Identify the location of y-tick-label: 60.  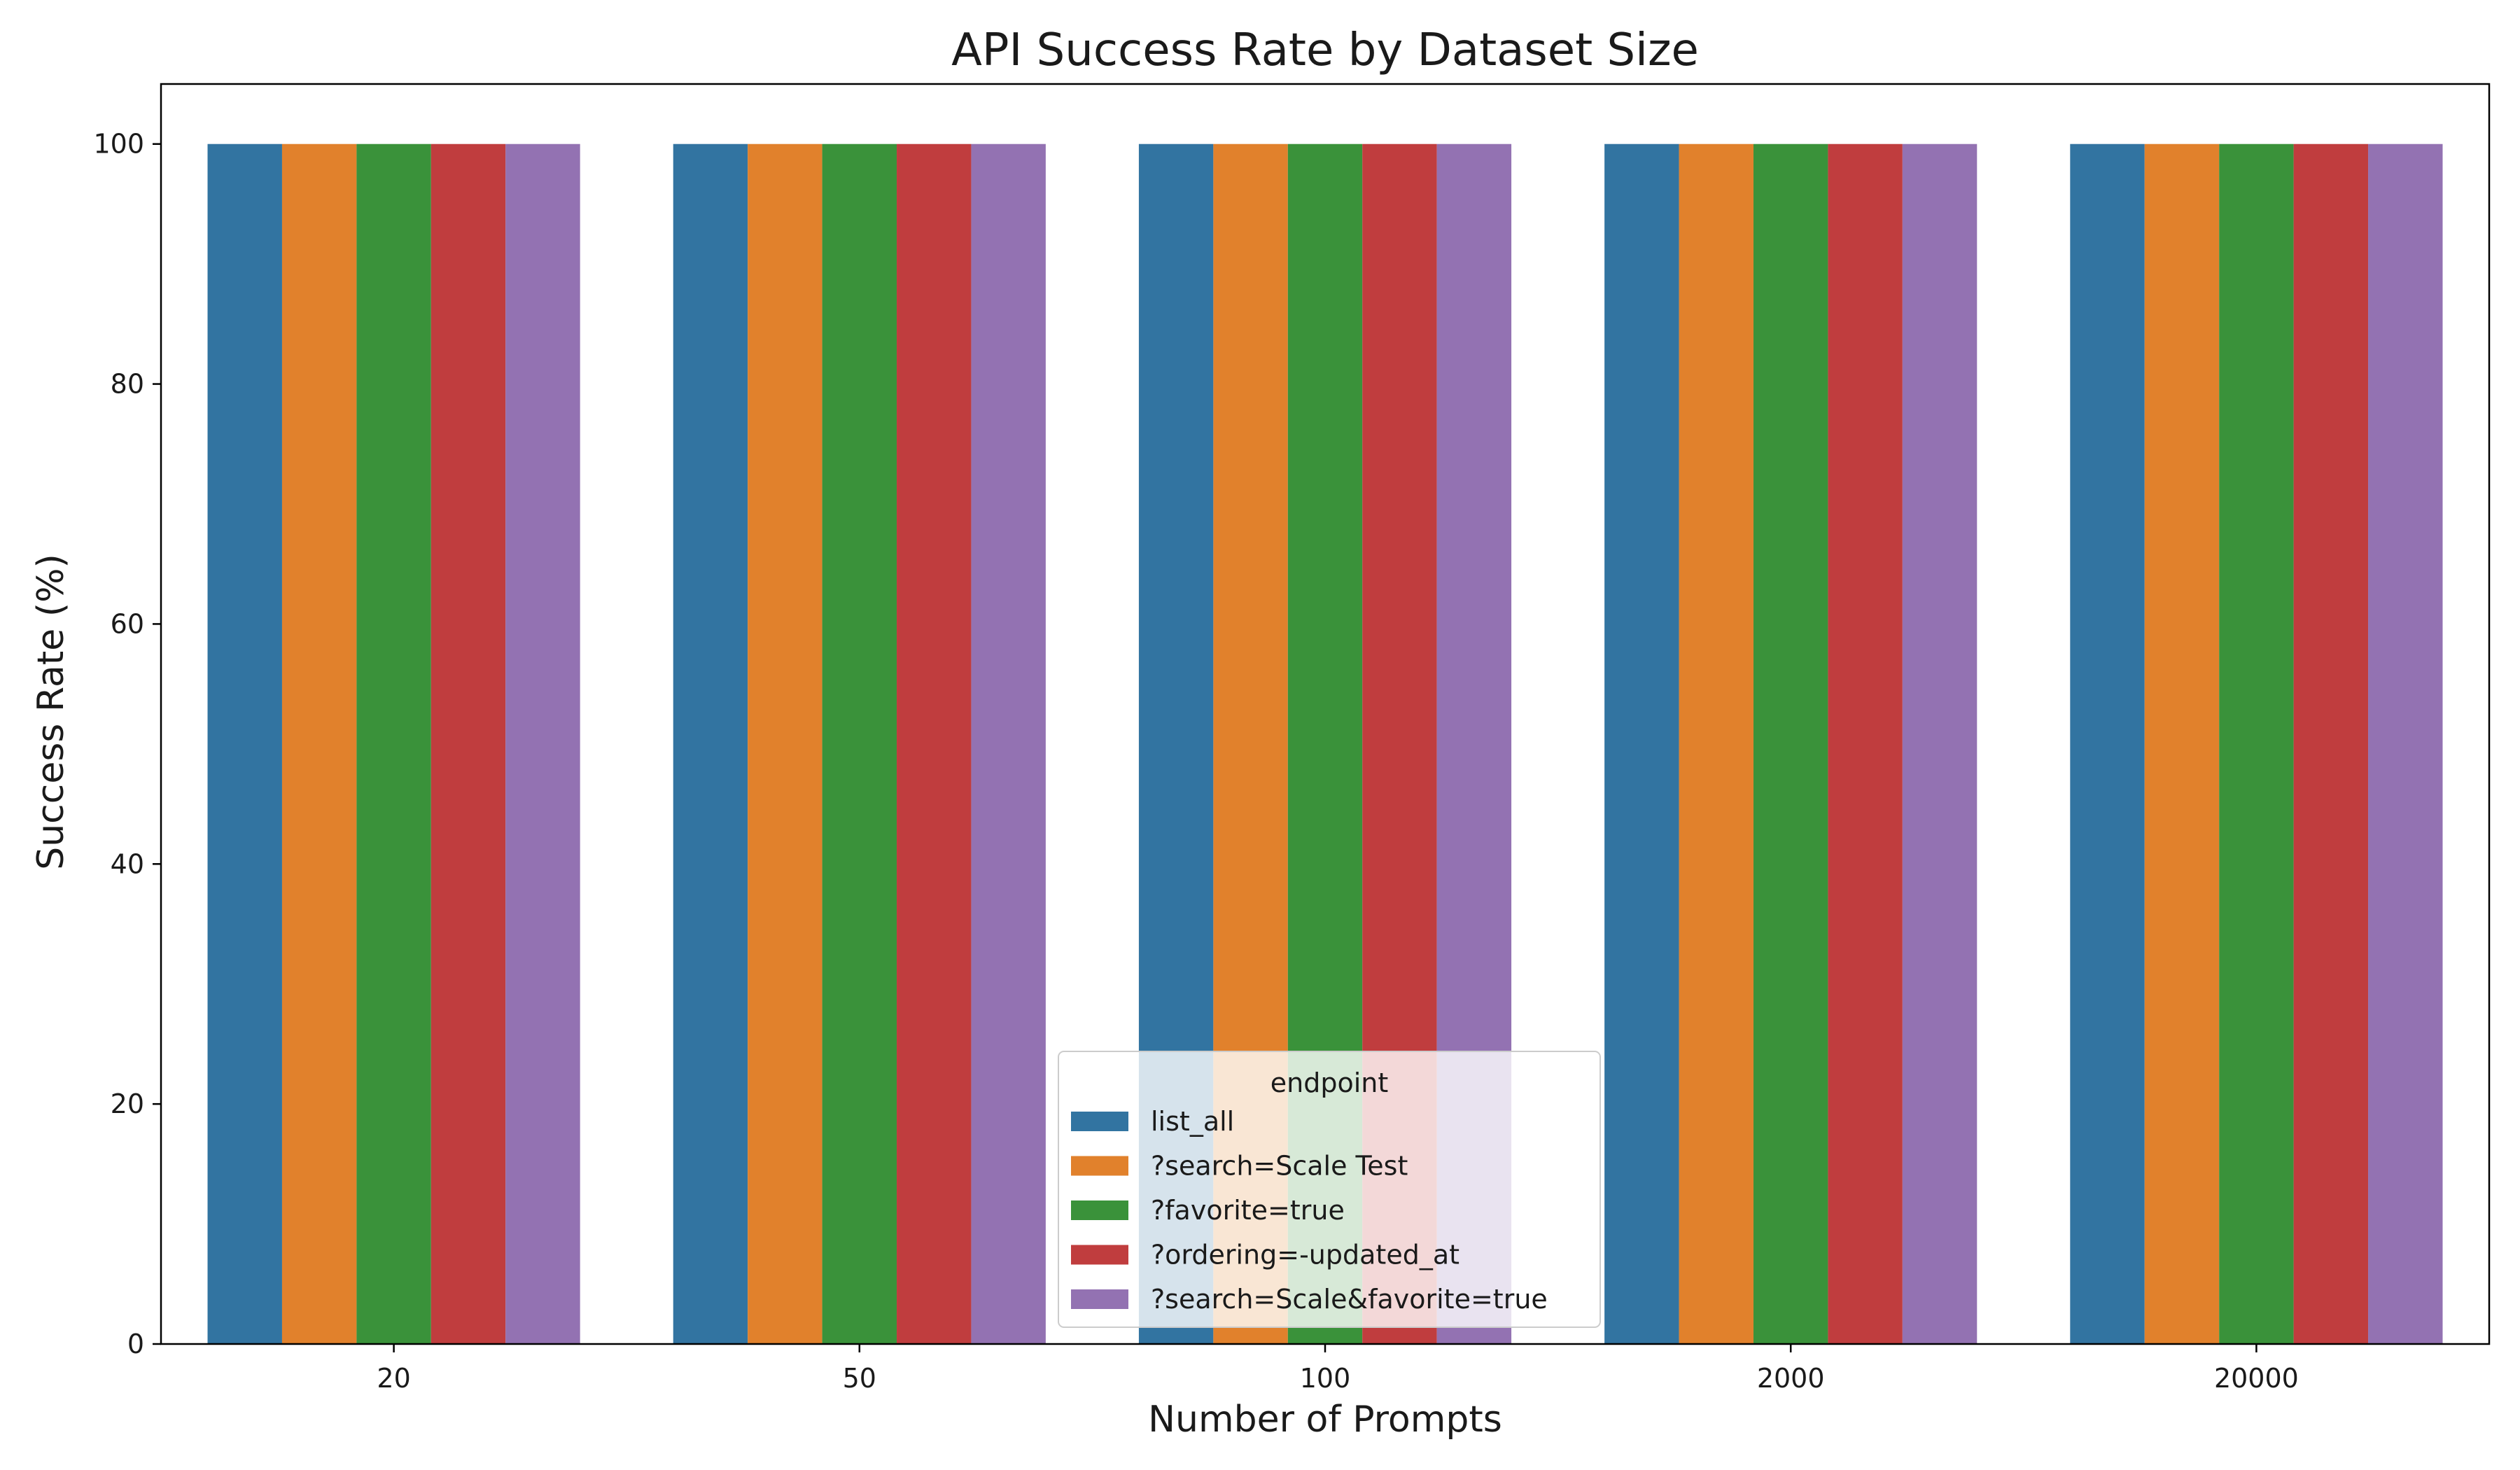
(127, 623).